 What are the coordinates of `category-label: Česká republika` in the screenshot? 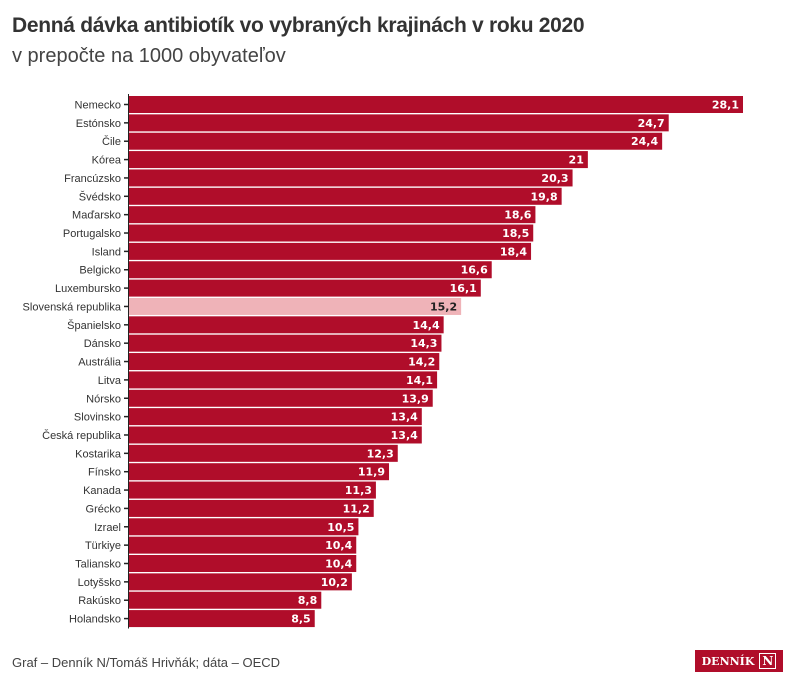 It's located at (82, 435).